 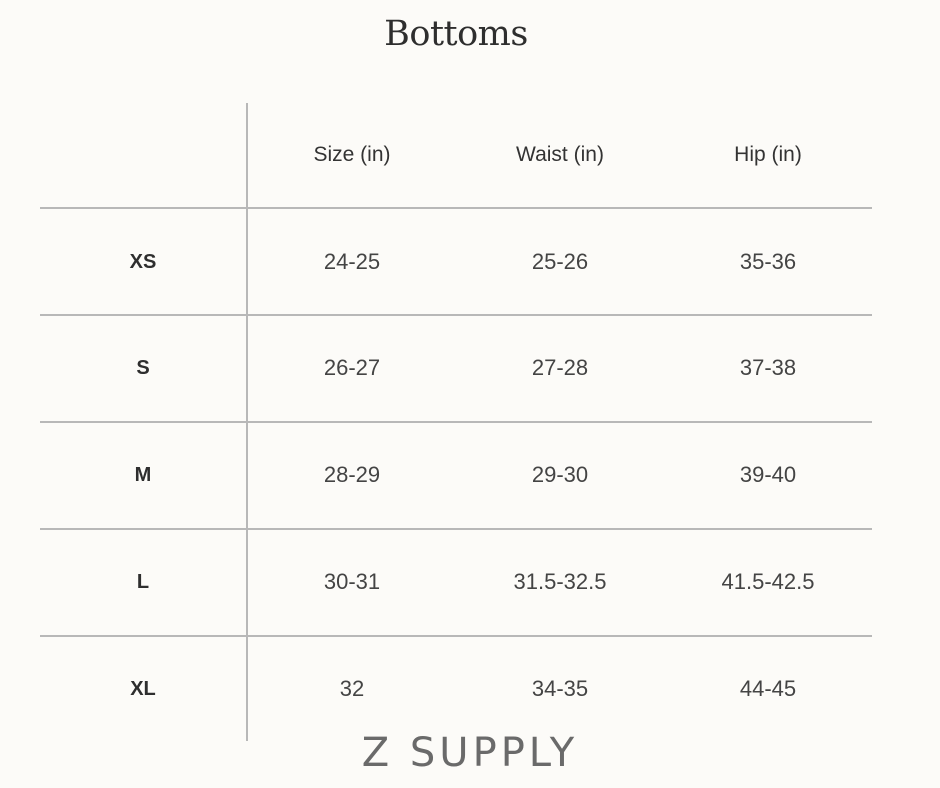 What do you see at coordinates (768, 581) in the screenshot?
I see `hip-cell: 41.5-42.5` at bounding box center [768, 581].